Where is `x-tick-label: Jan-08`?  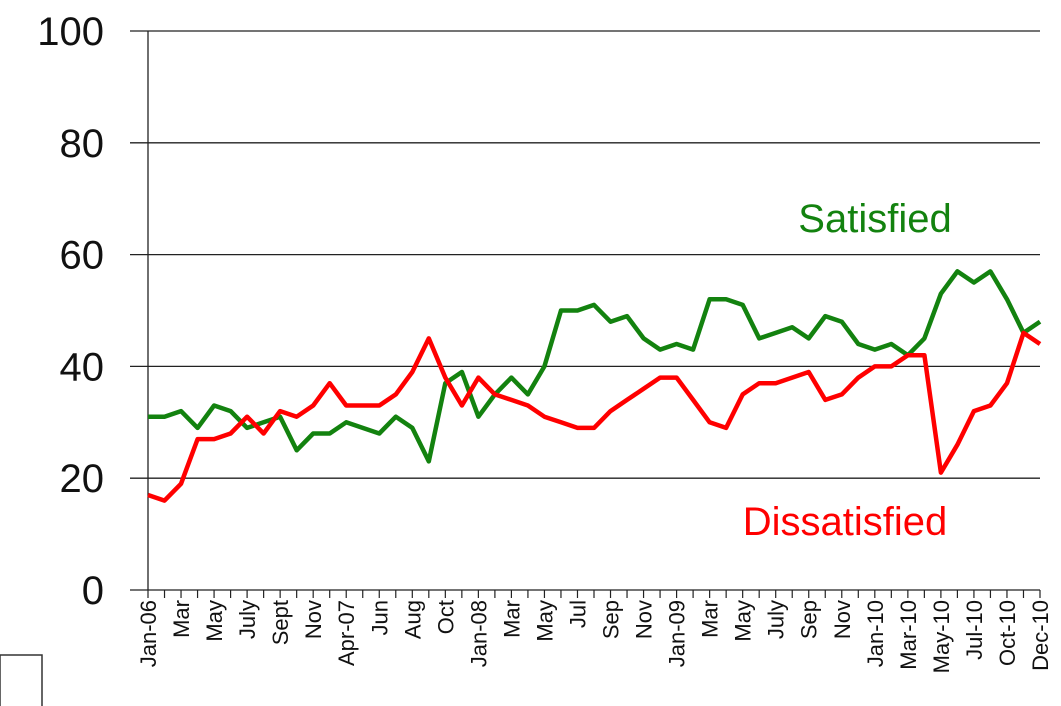
x-tick-label: Jan-08 is located at coordinates (478, 633).